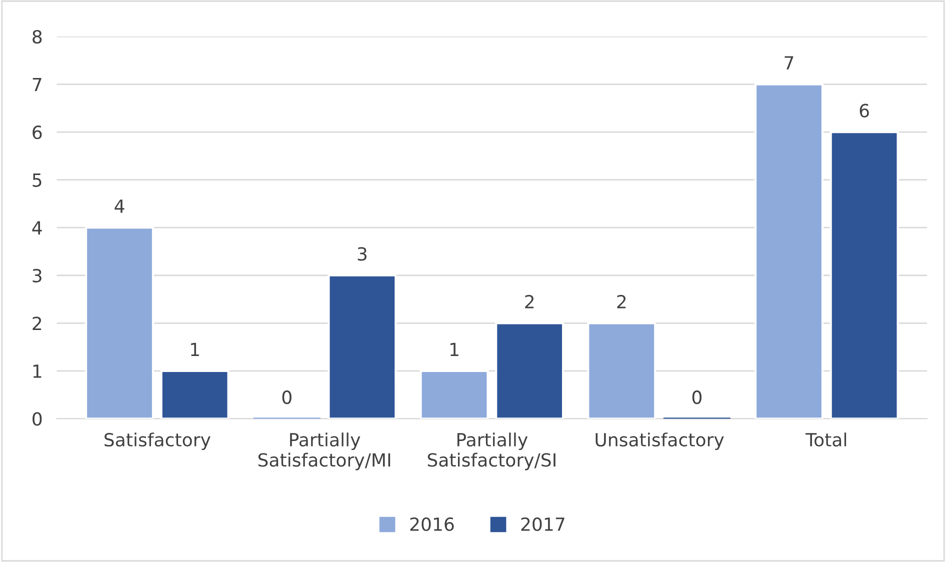 Image resolution: width=946 pixels, height=562 pixels. I want to click on y-tick-label: 6, so click(37, 133).